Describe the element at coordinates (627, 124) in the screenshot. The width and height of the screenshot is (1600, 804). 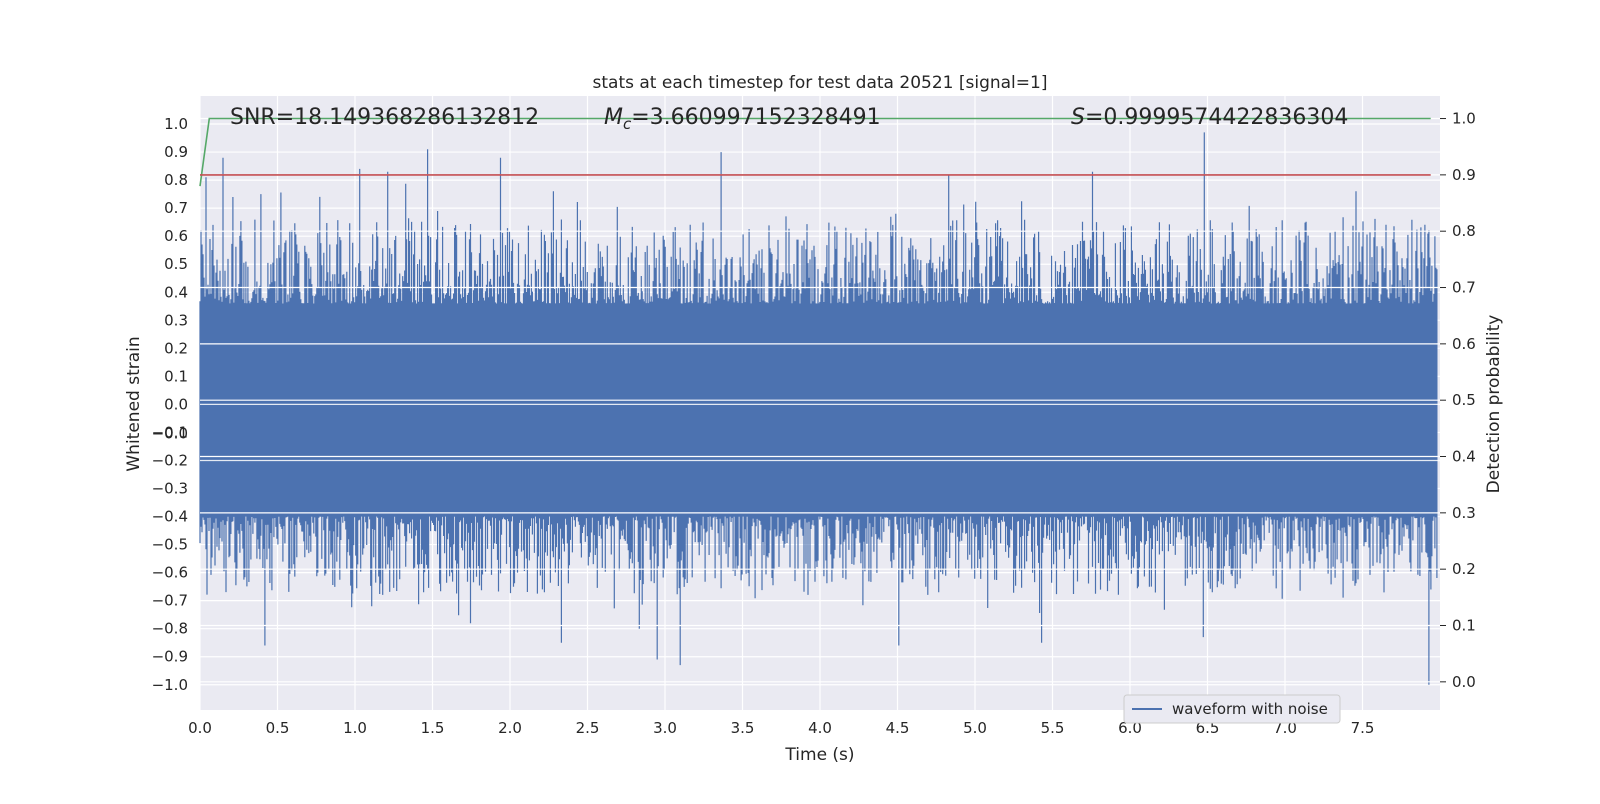
I see `chirp-mass-subscript: c` at that location.